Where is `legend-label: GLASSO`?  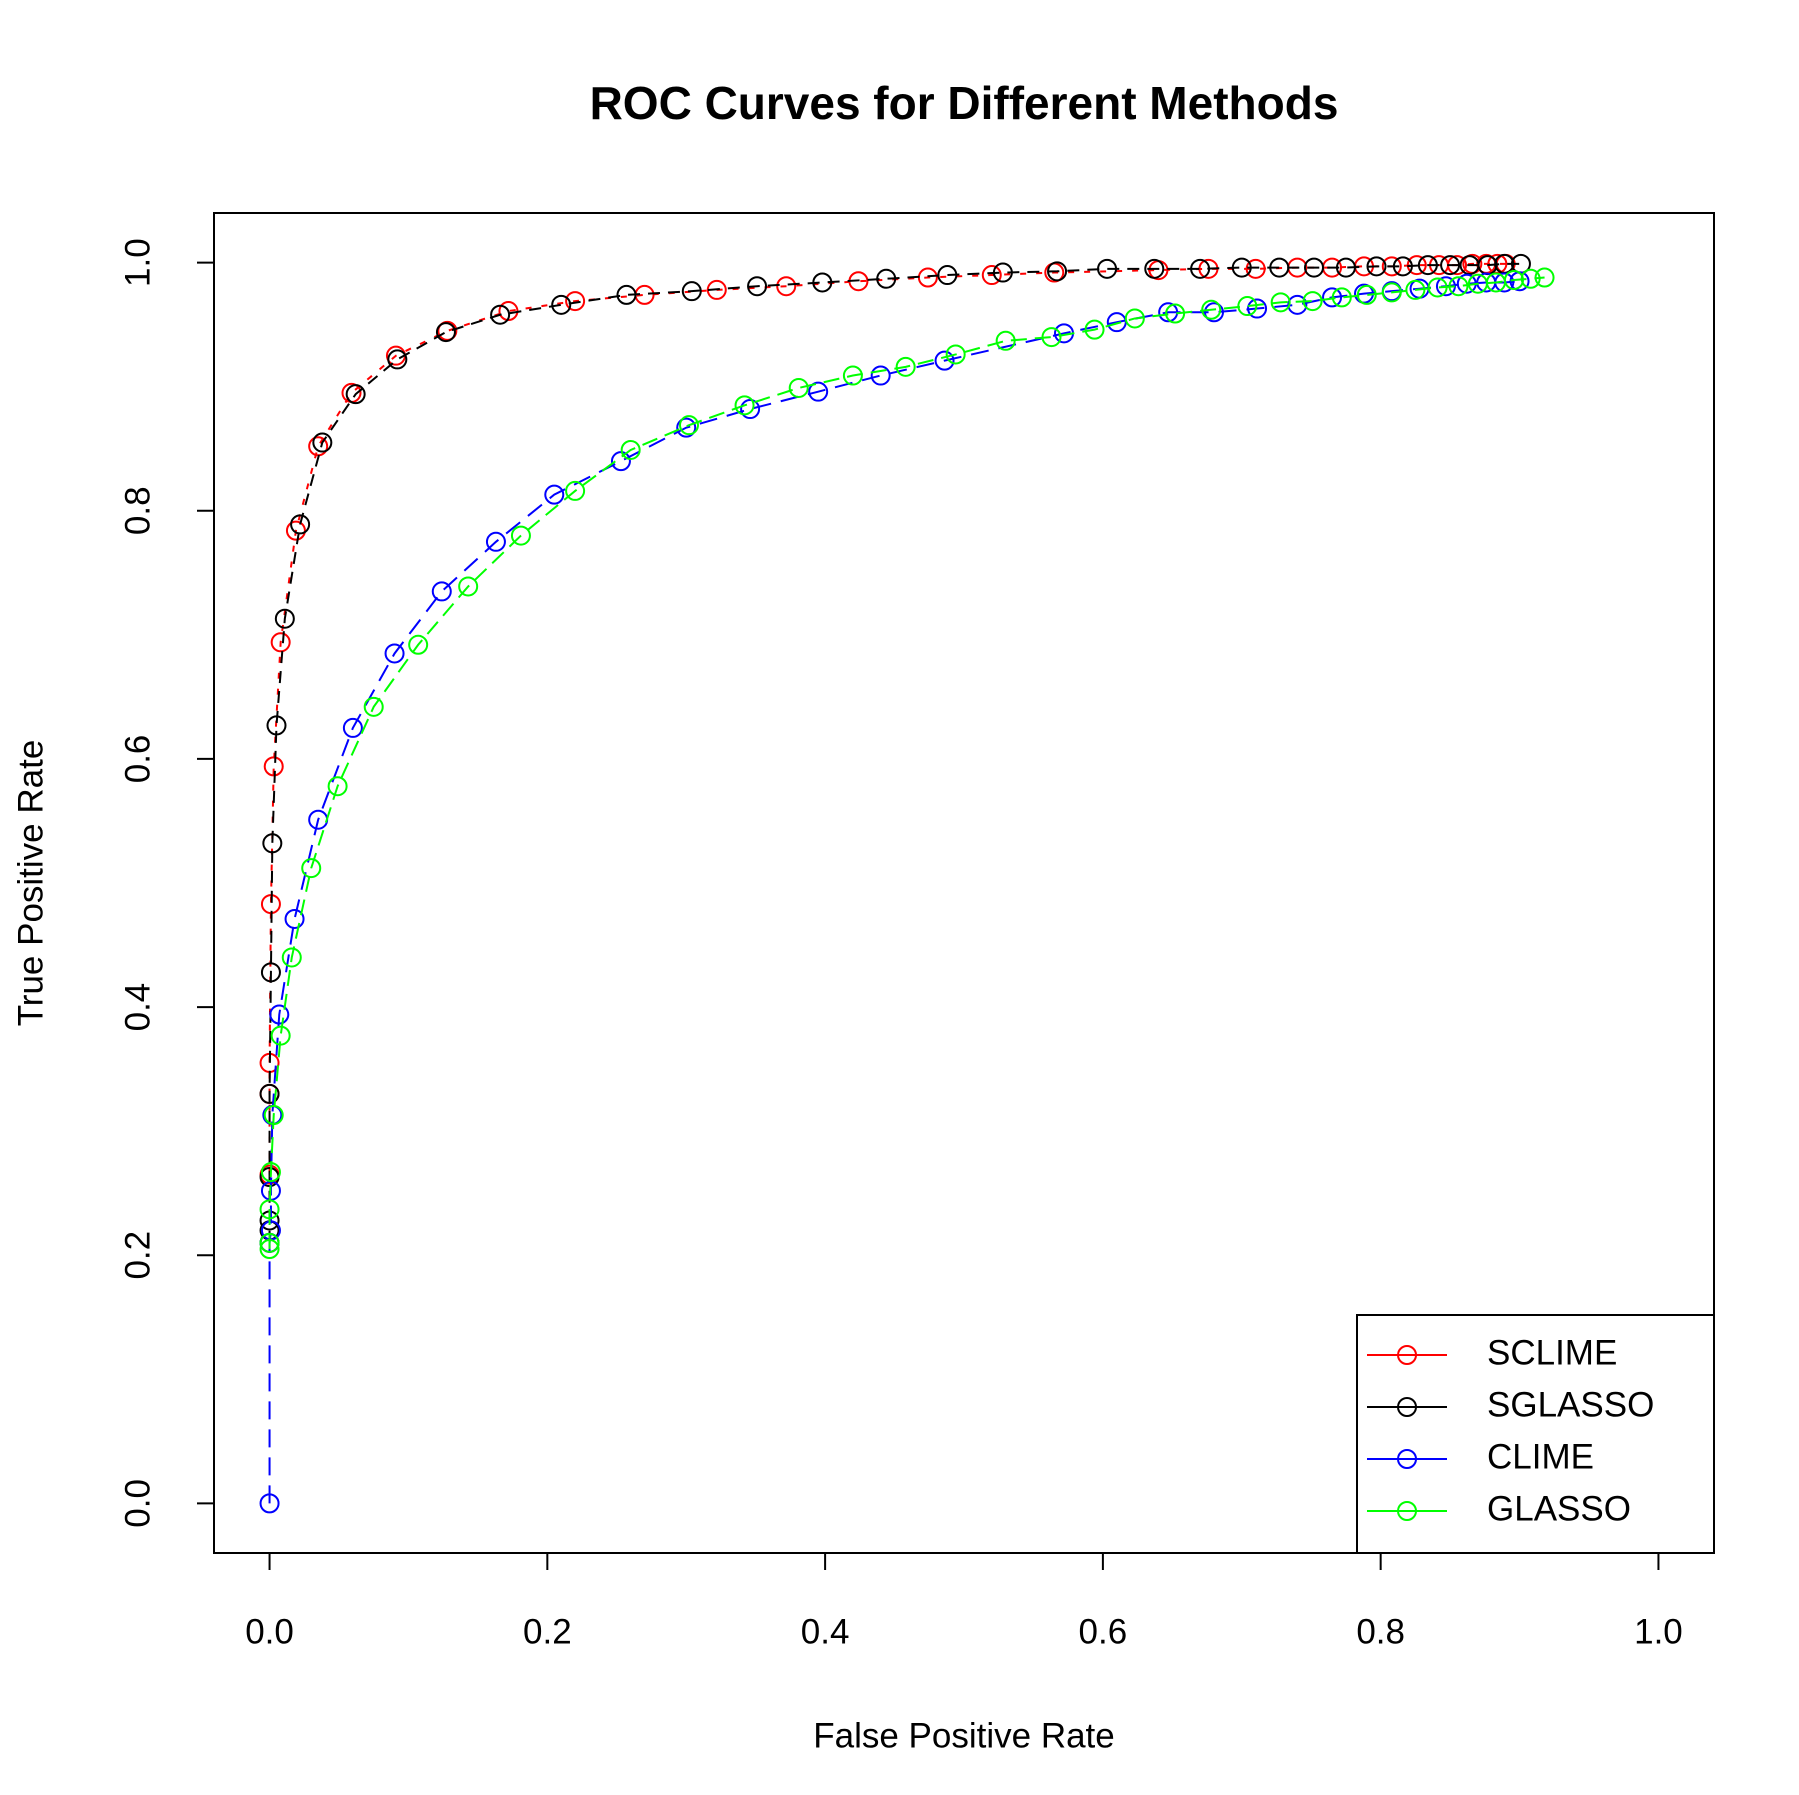 legend-label: GLASSO is located at coordinates (1559, 1508).